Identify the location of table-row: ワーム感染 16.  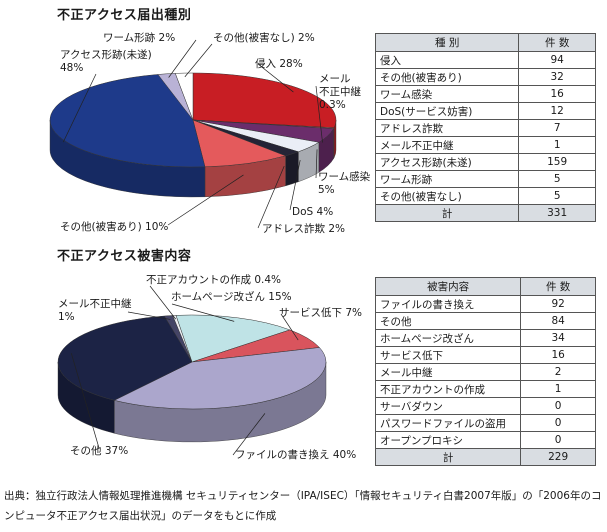
(485, 94).